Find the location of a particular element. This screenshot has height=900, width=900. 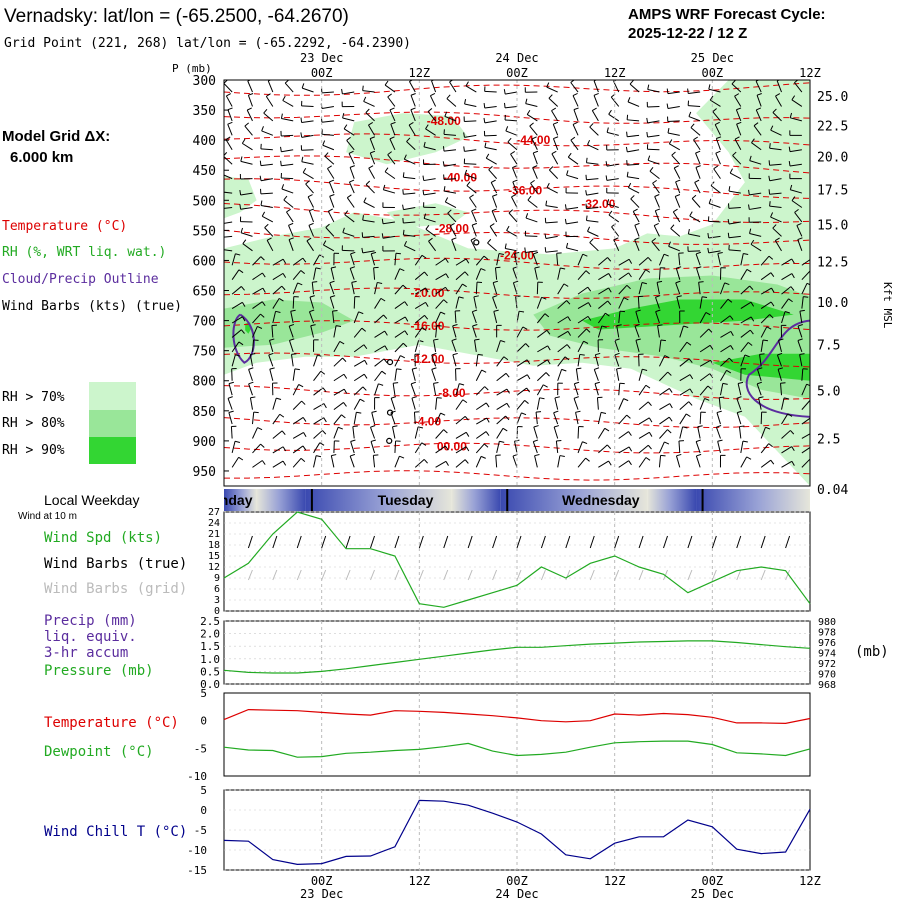

bottom-date-label: 24 Dec is located at coordinates (516, 893).